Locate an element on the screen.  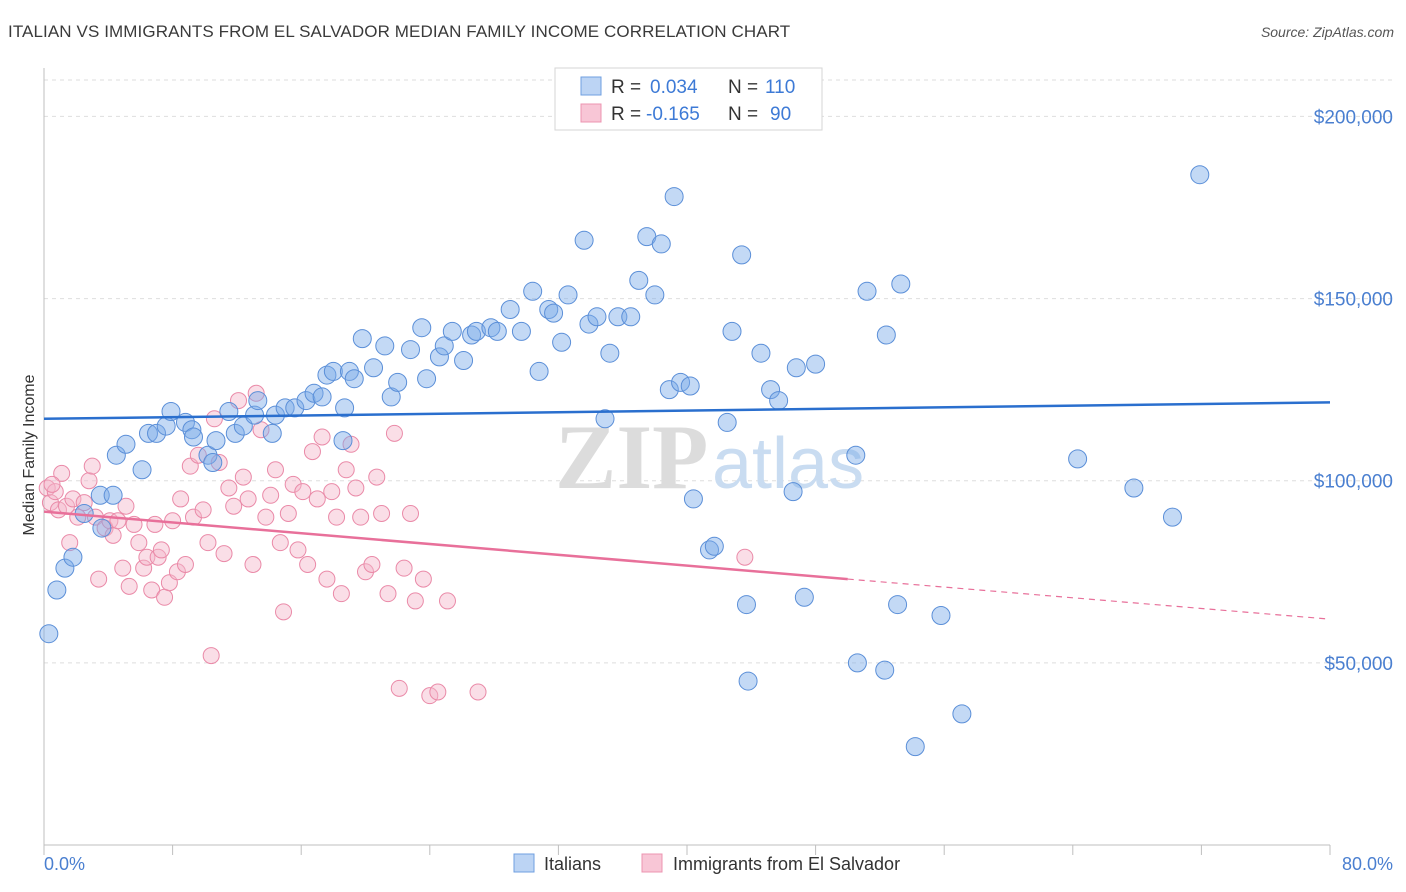
legend-swatch-italians is located at coordinates (591, 86).